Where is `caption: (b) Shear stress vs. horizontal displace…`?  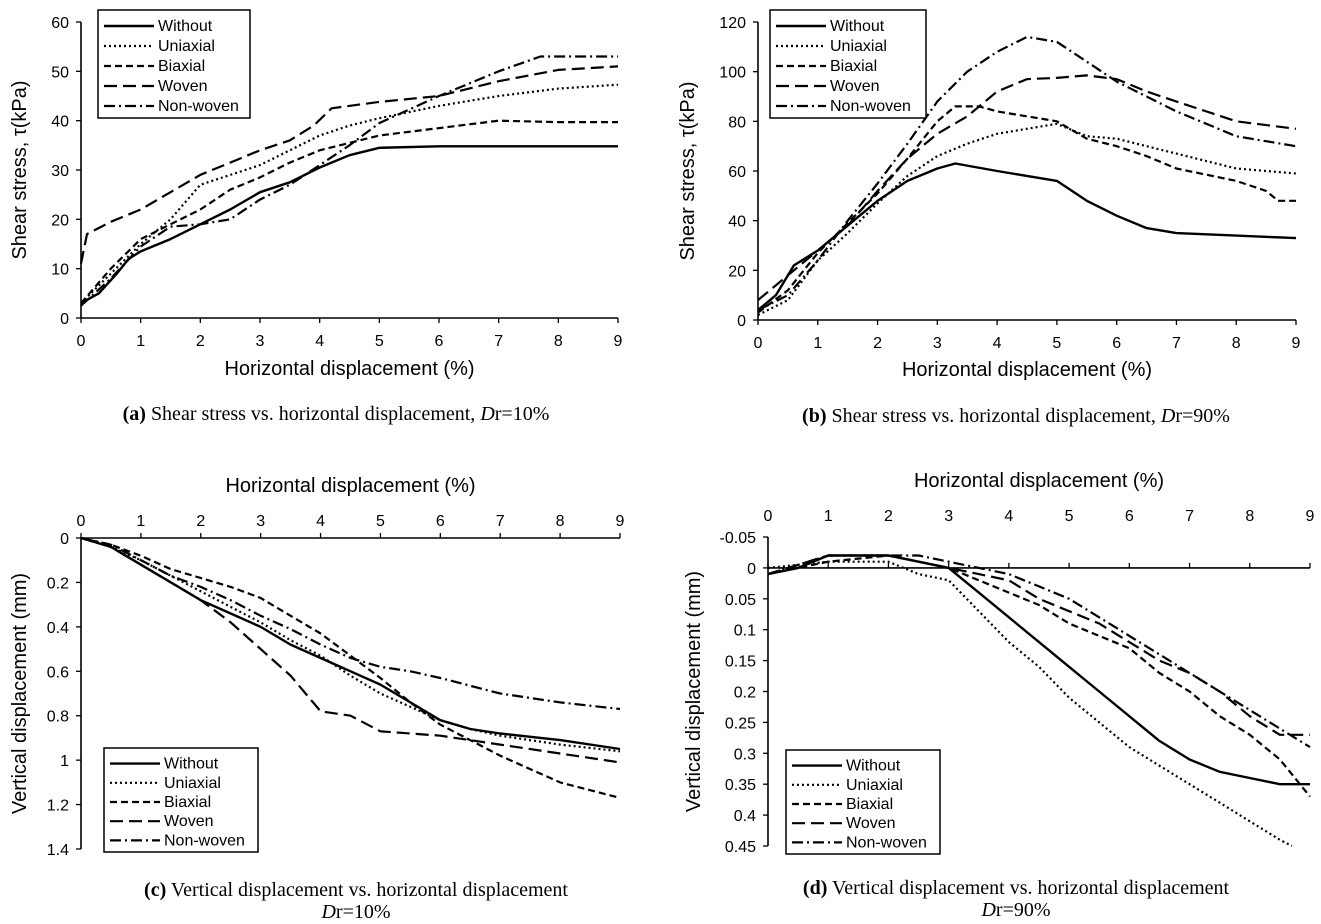 caption: (b) Shear stress vs. horizontal displace… is located at coordinates (1016, 416).